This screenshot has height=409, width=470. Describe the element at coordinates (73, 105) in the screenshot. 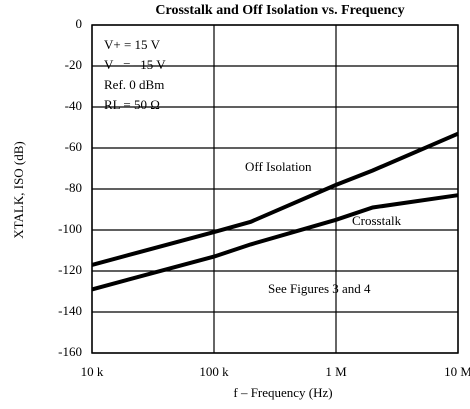

I see `y-tick-label: -40` at that location.